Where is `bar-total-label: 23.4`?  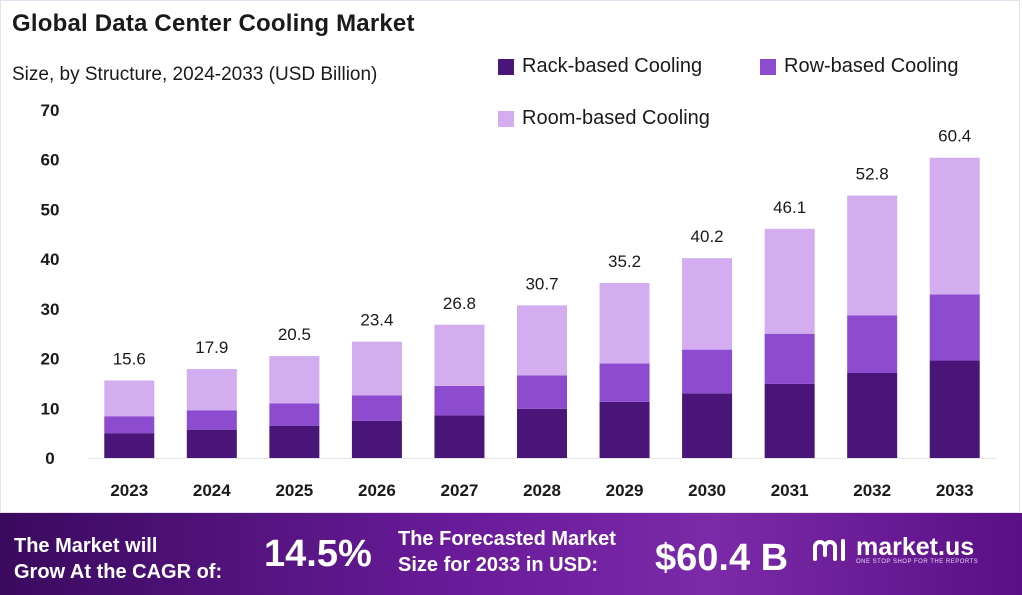
bar-total-label: 23.4 is located at coordinates (376, 320).